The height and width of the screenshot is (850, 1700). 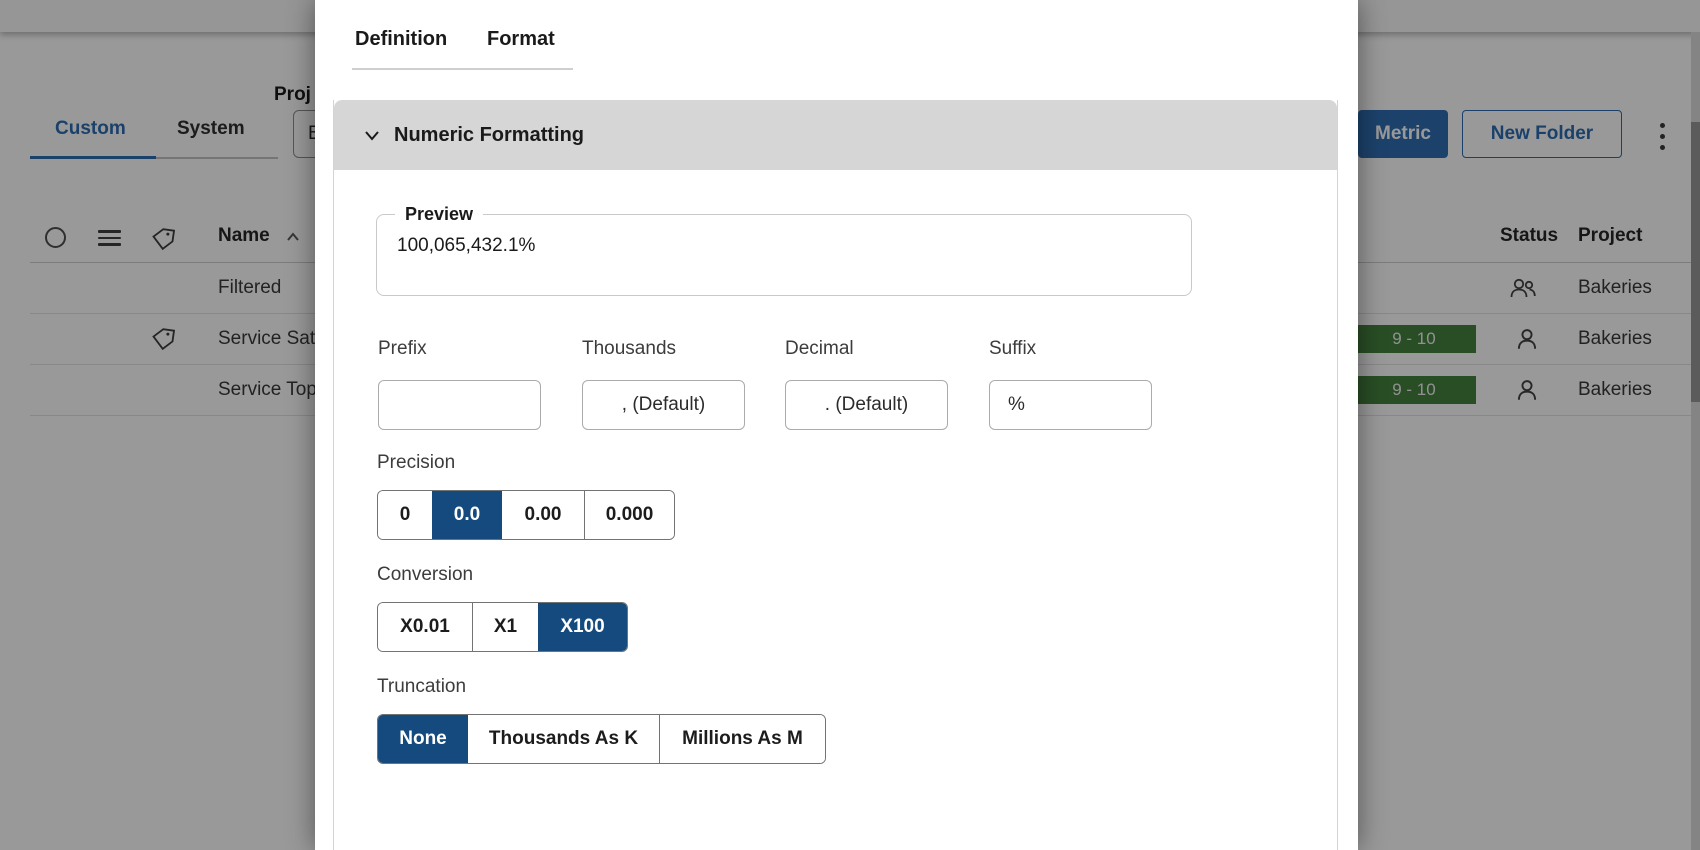 I want to click on column-header-project: Project, so click(x=1610, y=235).